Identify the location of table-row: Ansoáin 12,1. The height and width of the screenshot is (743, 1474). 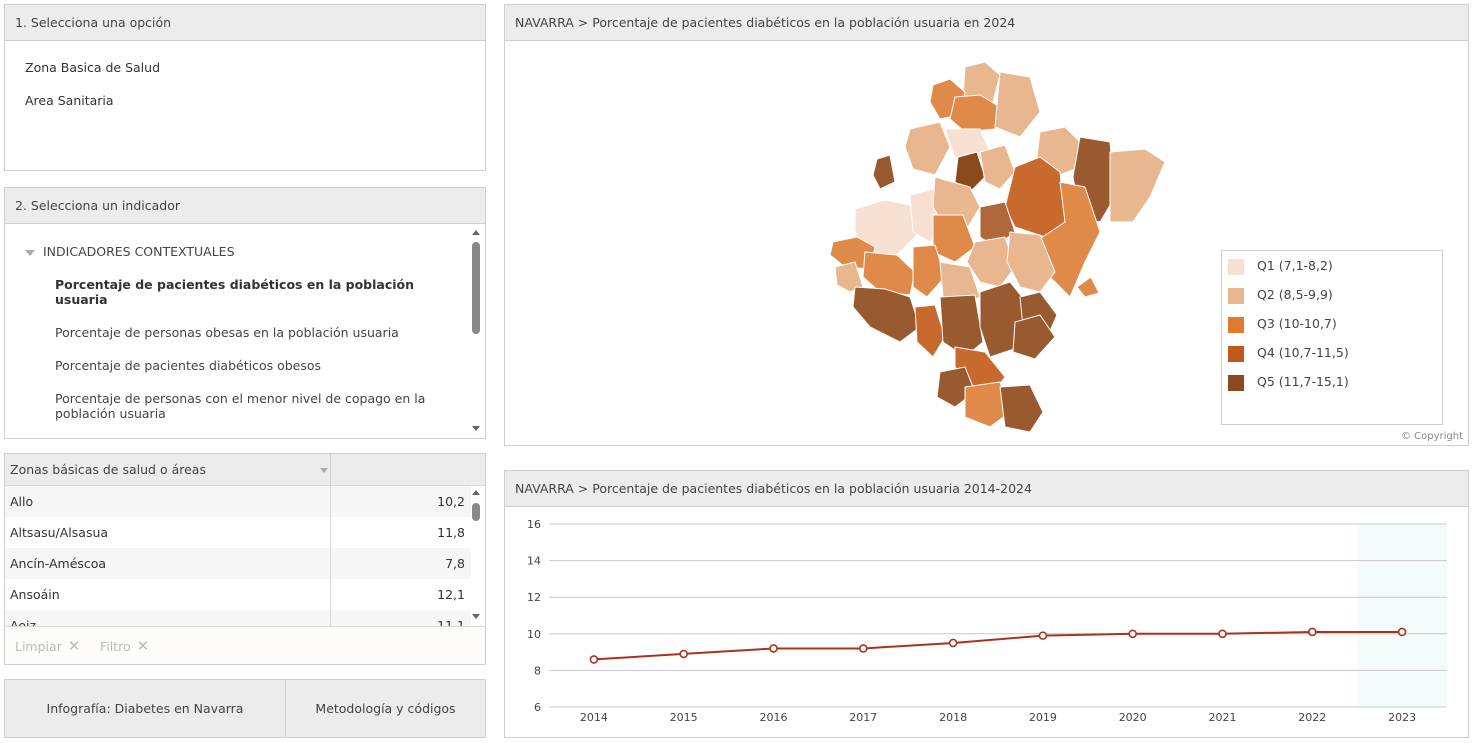
(238, 594).